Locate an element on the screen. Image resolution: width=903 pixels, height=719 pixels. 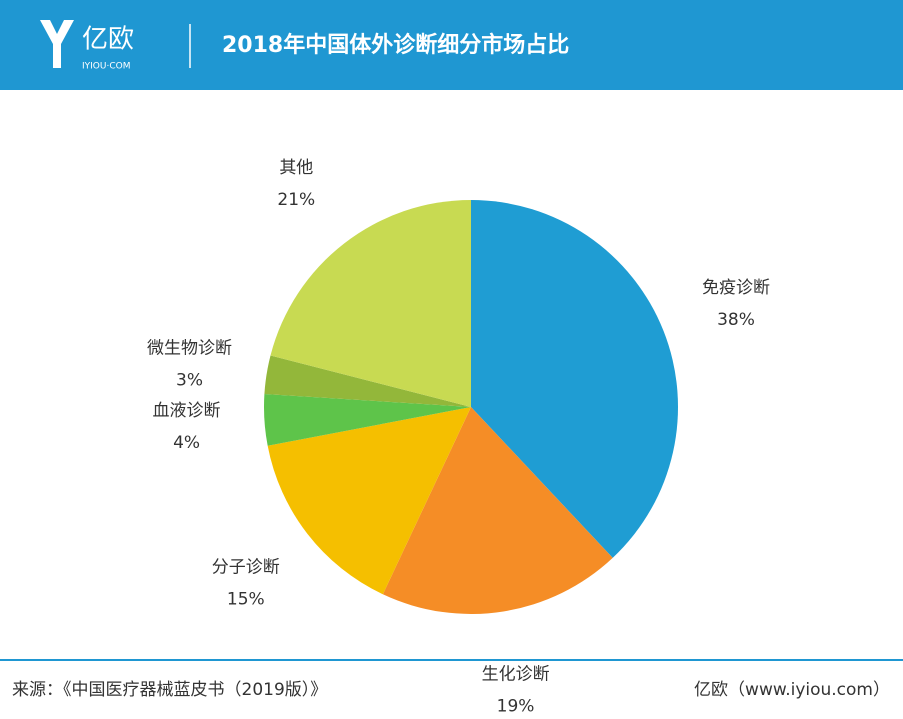
slice-label: 免疫诊断 is located at coordinates (736, 288).